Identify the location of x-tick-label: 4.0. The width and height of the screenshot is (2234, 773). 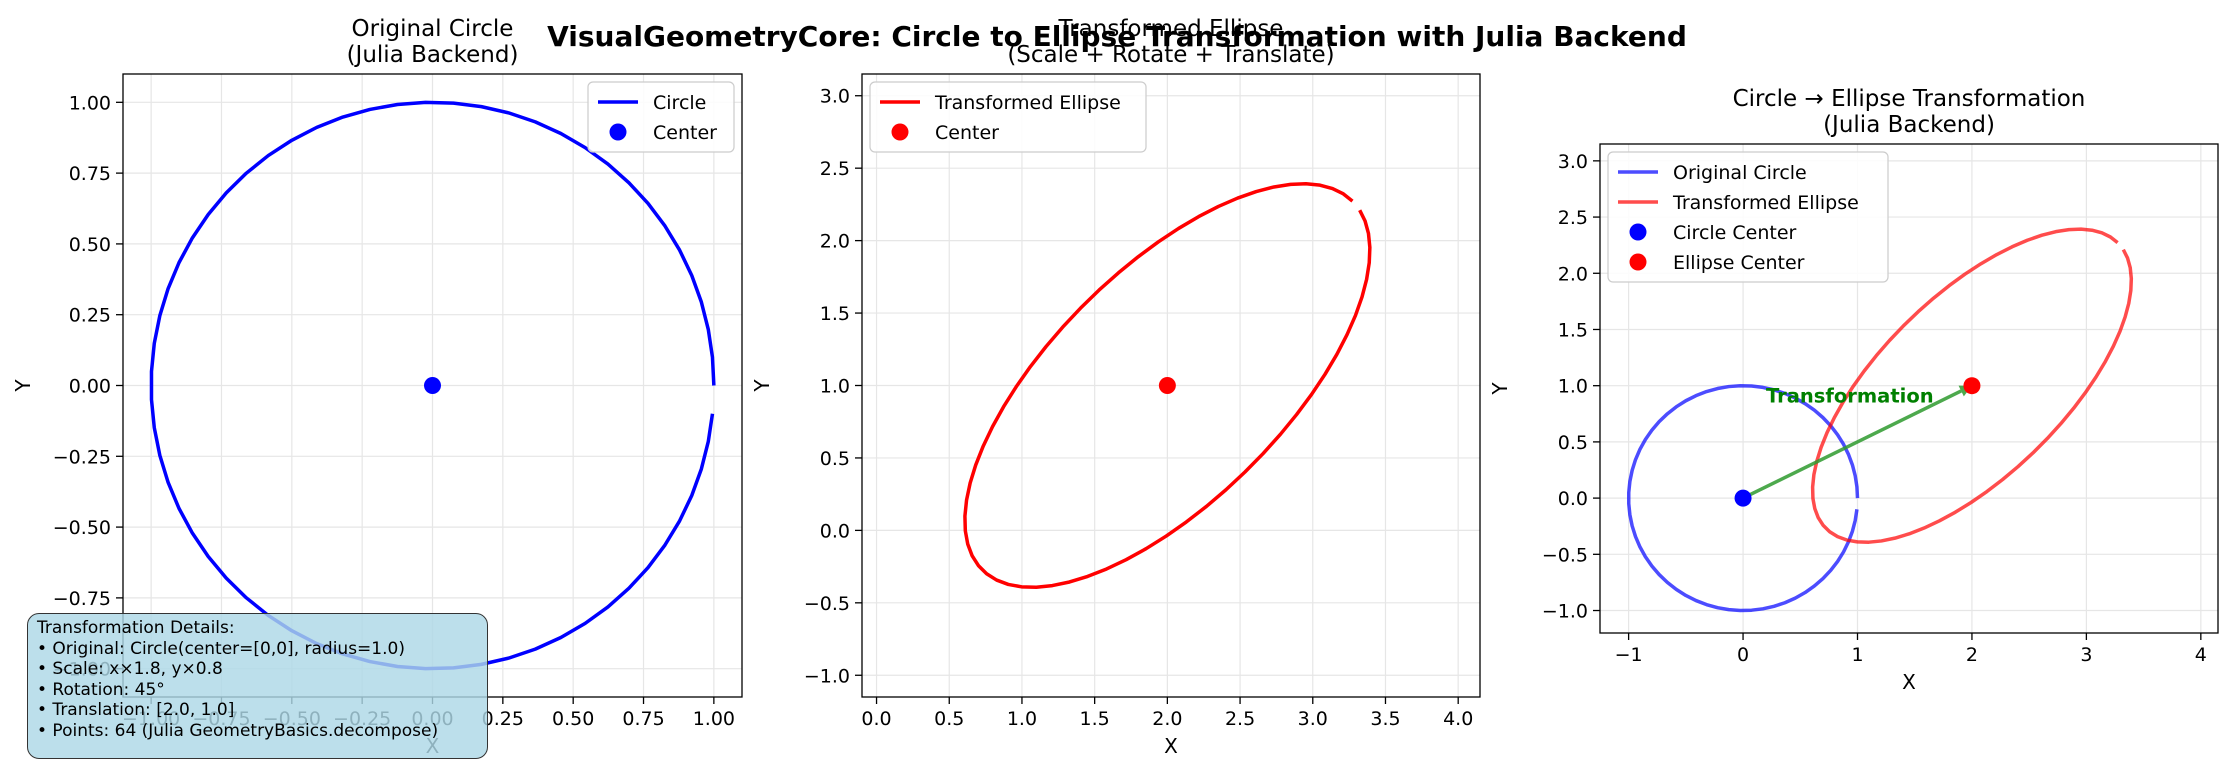
(1458, 719).